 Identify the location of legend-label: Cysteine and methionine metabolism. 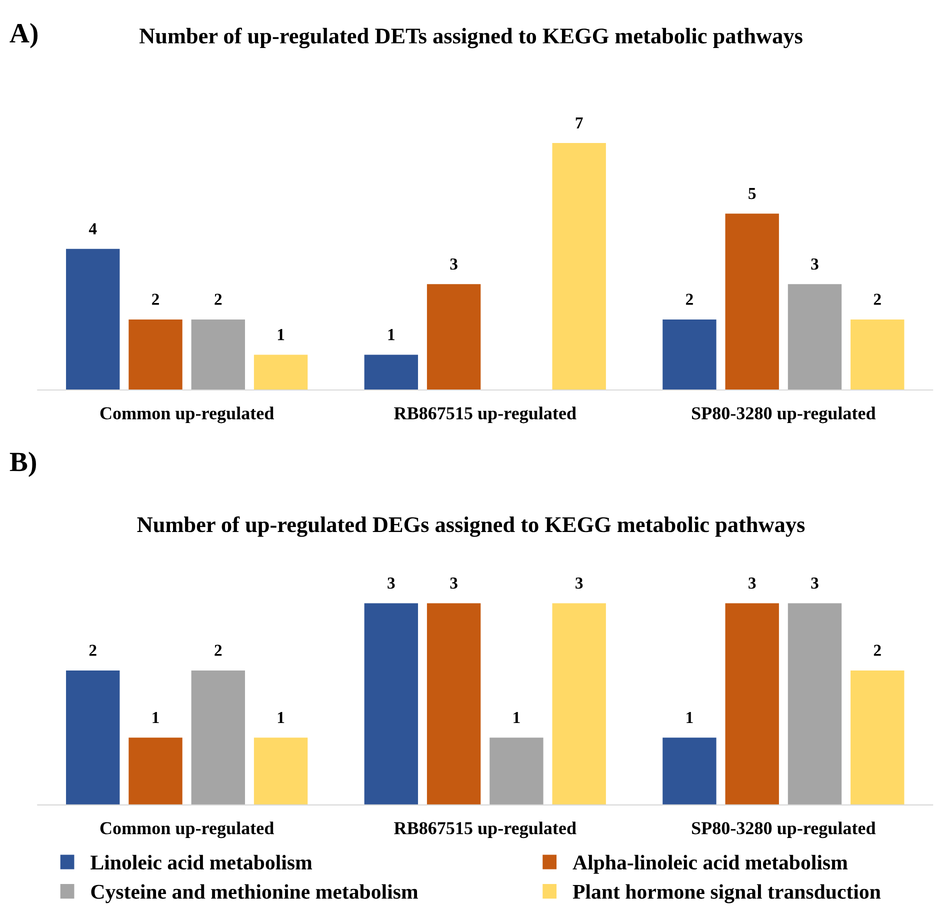
(254, 894).